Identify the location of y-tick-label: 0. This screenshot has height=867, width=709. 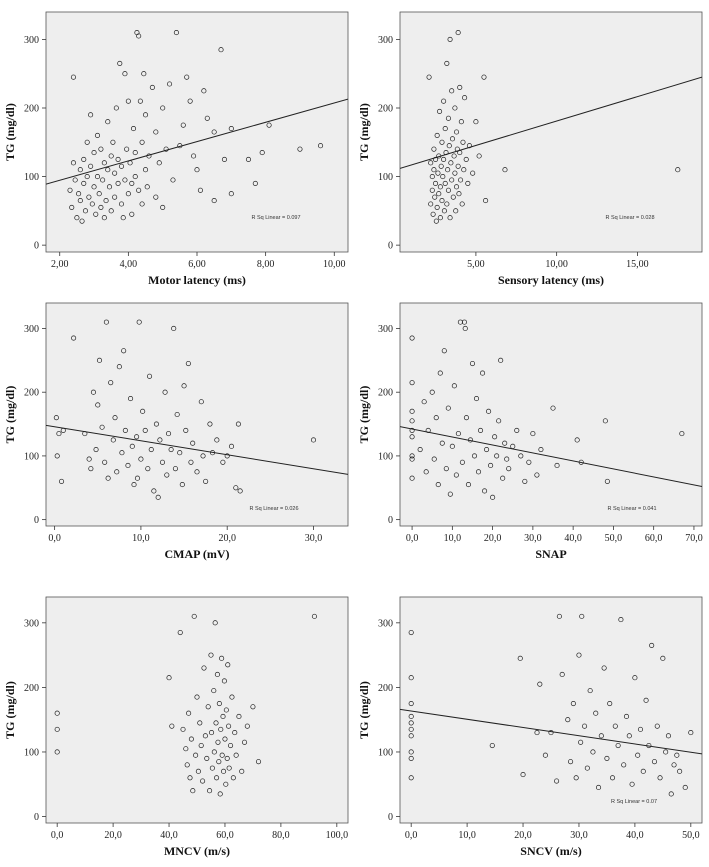
(390, 246).